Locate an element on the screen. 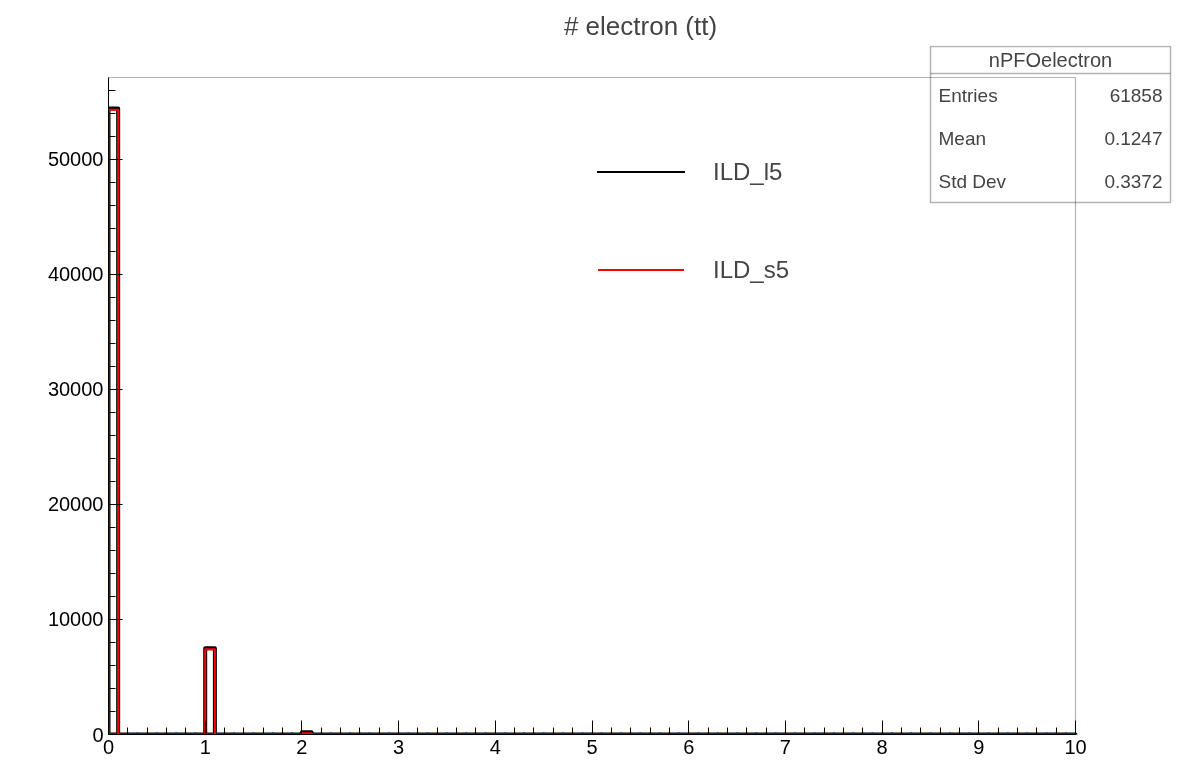 This screenshot has width=1182, height=769. chart-title: # electron (tt) is located at coordinates (640, 25).